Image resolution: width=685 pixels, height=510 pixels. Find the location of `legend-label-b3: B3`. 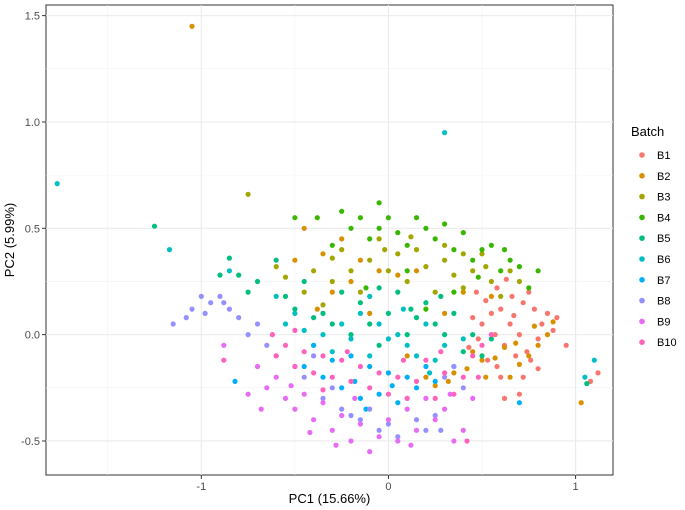

legend-label-b3: B3 is located at coordinates (663, 198).